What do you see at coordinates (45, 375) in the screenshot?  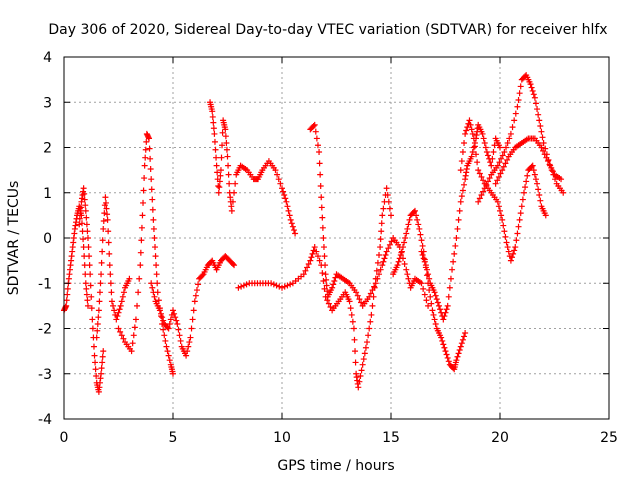 I see `y-tick-label: -3` at bounding box center [45, 375].